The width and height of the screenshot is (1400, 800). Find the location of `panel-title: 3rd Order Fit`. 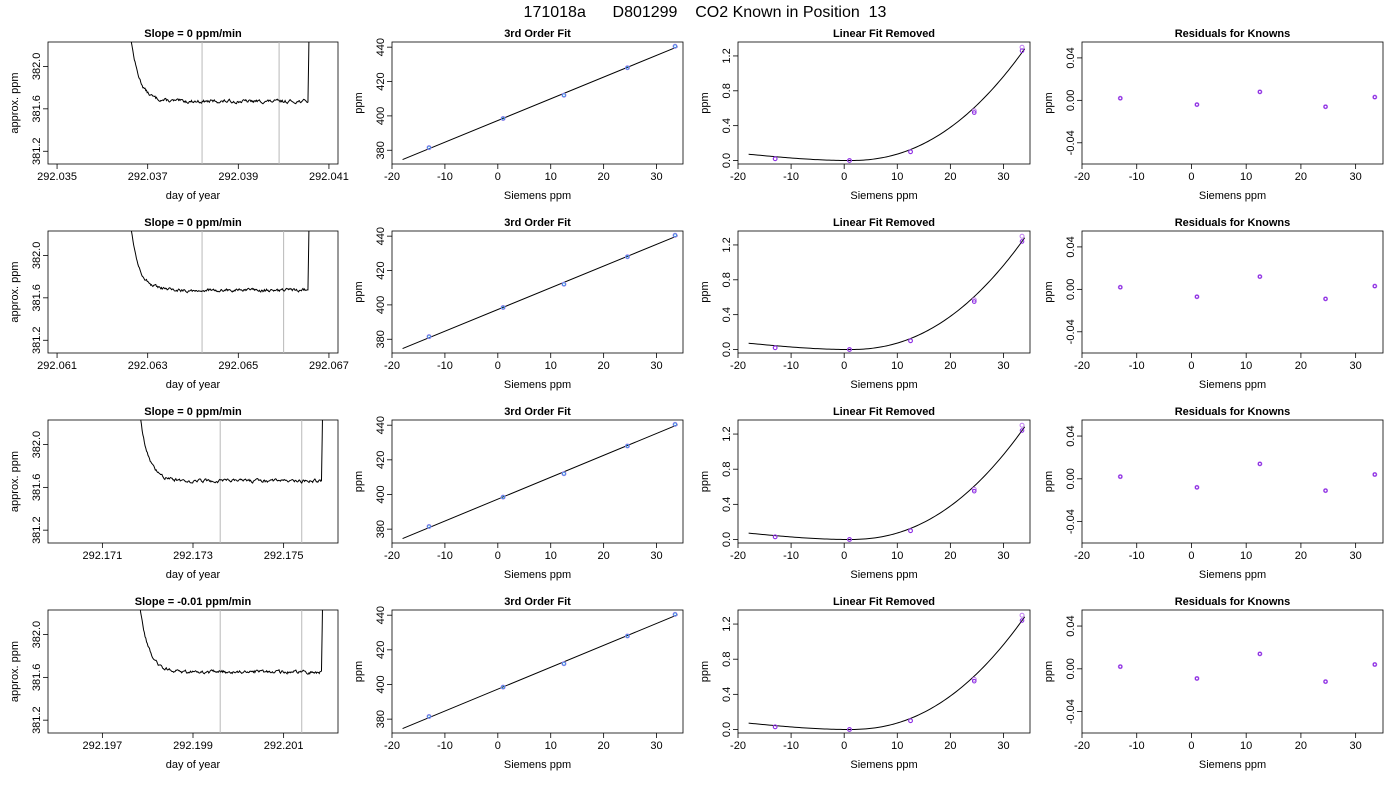

panel-title: 3rd Order Fit is located at coordinates (537, 412).